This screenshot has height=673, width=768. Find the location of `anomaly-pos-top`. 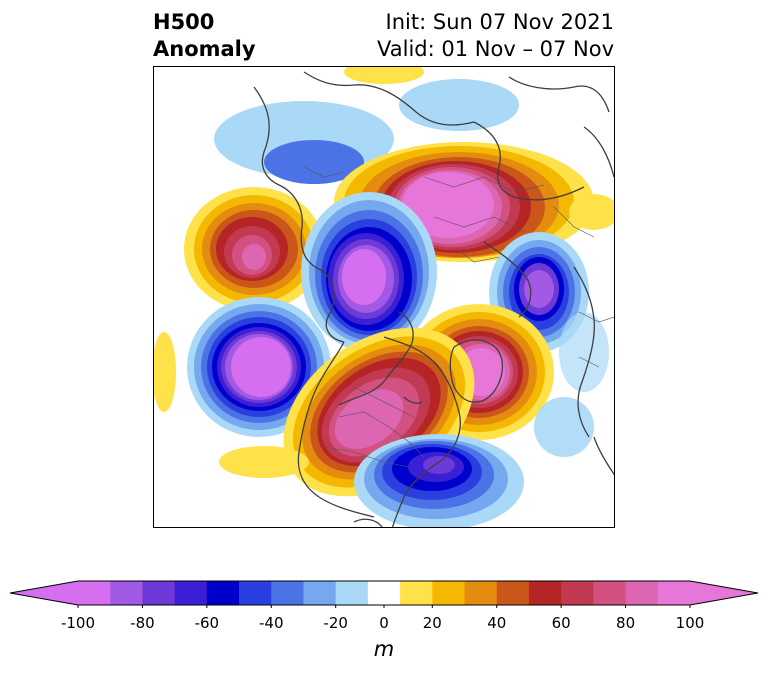

anomaly-pos-top is located at coordinates (384, 75).